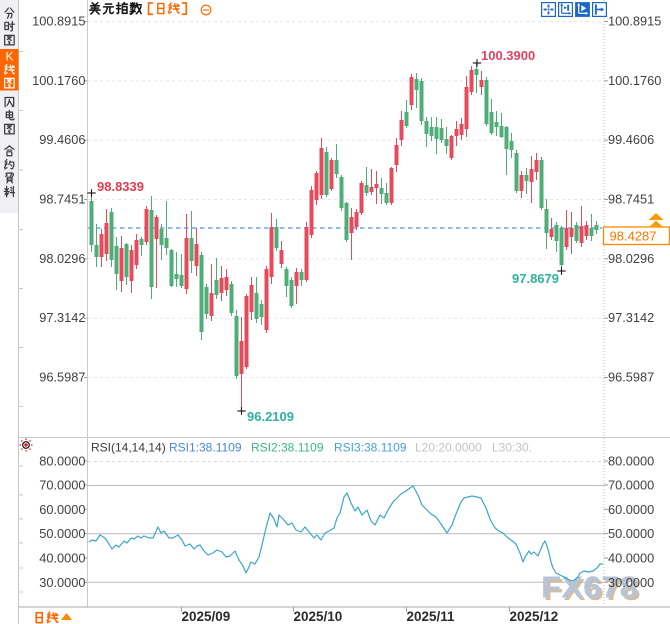  What do you see at coordinates (205, 448) in the screenshot?
I see `svg-text: RSI1:38.1109` at bounding box center [205, 448].